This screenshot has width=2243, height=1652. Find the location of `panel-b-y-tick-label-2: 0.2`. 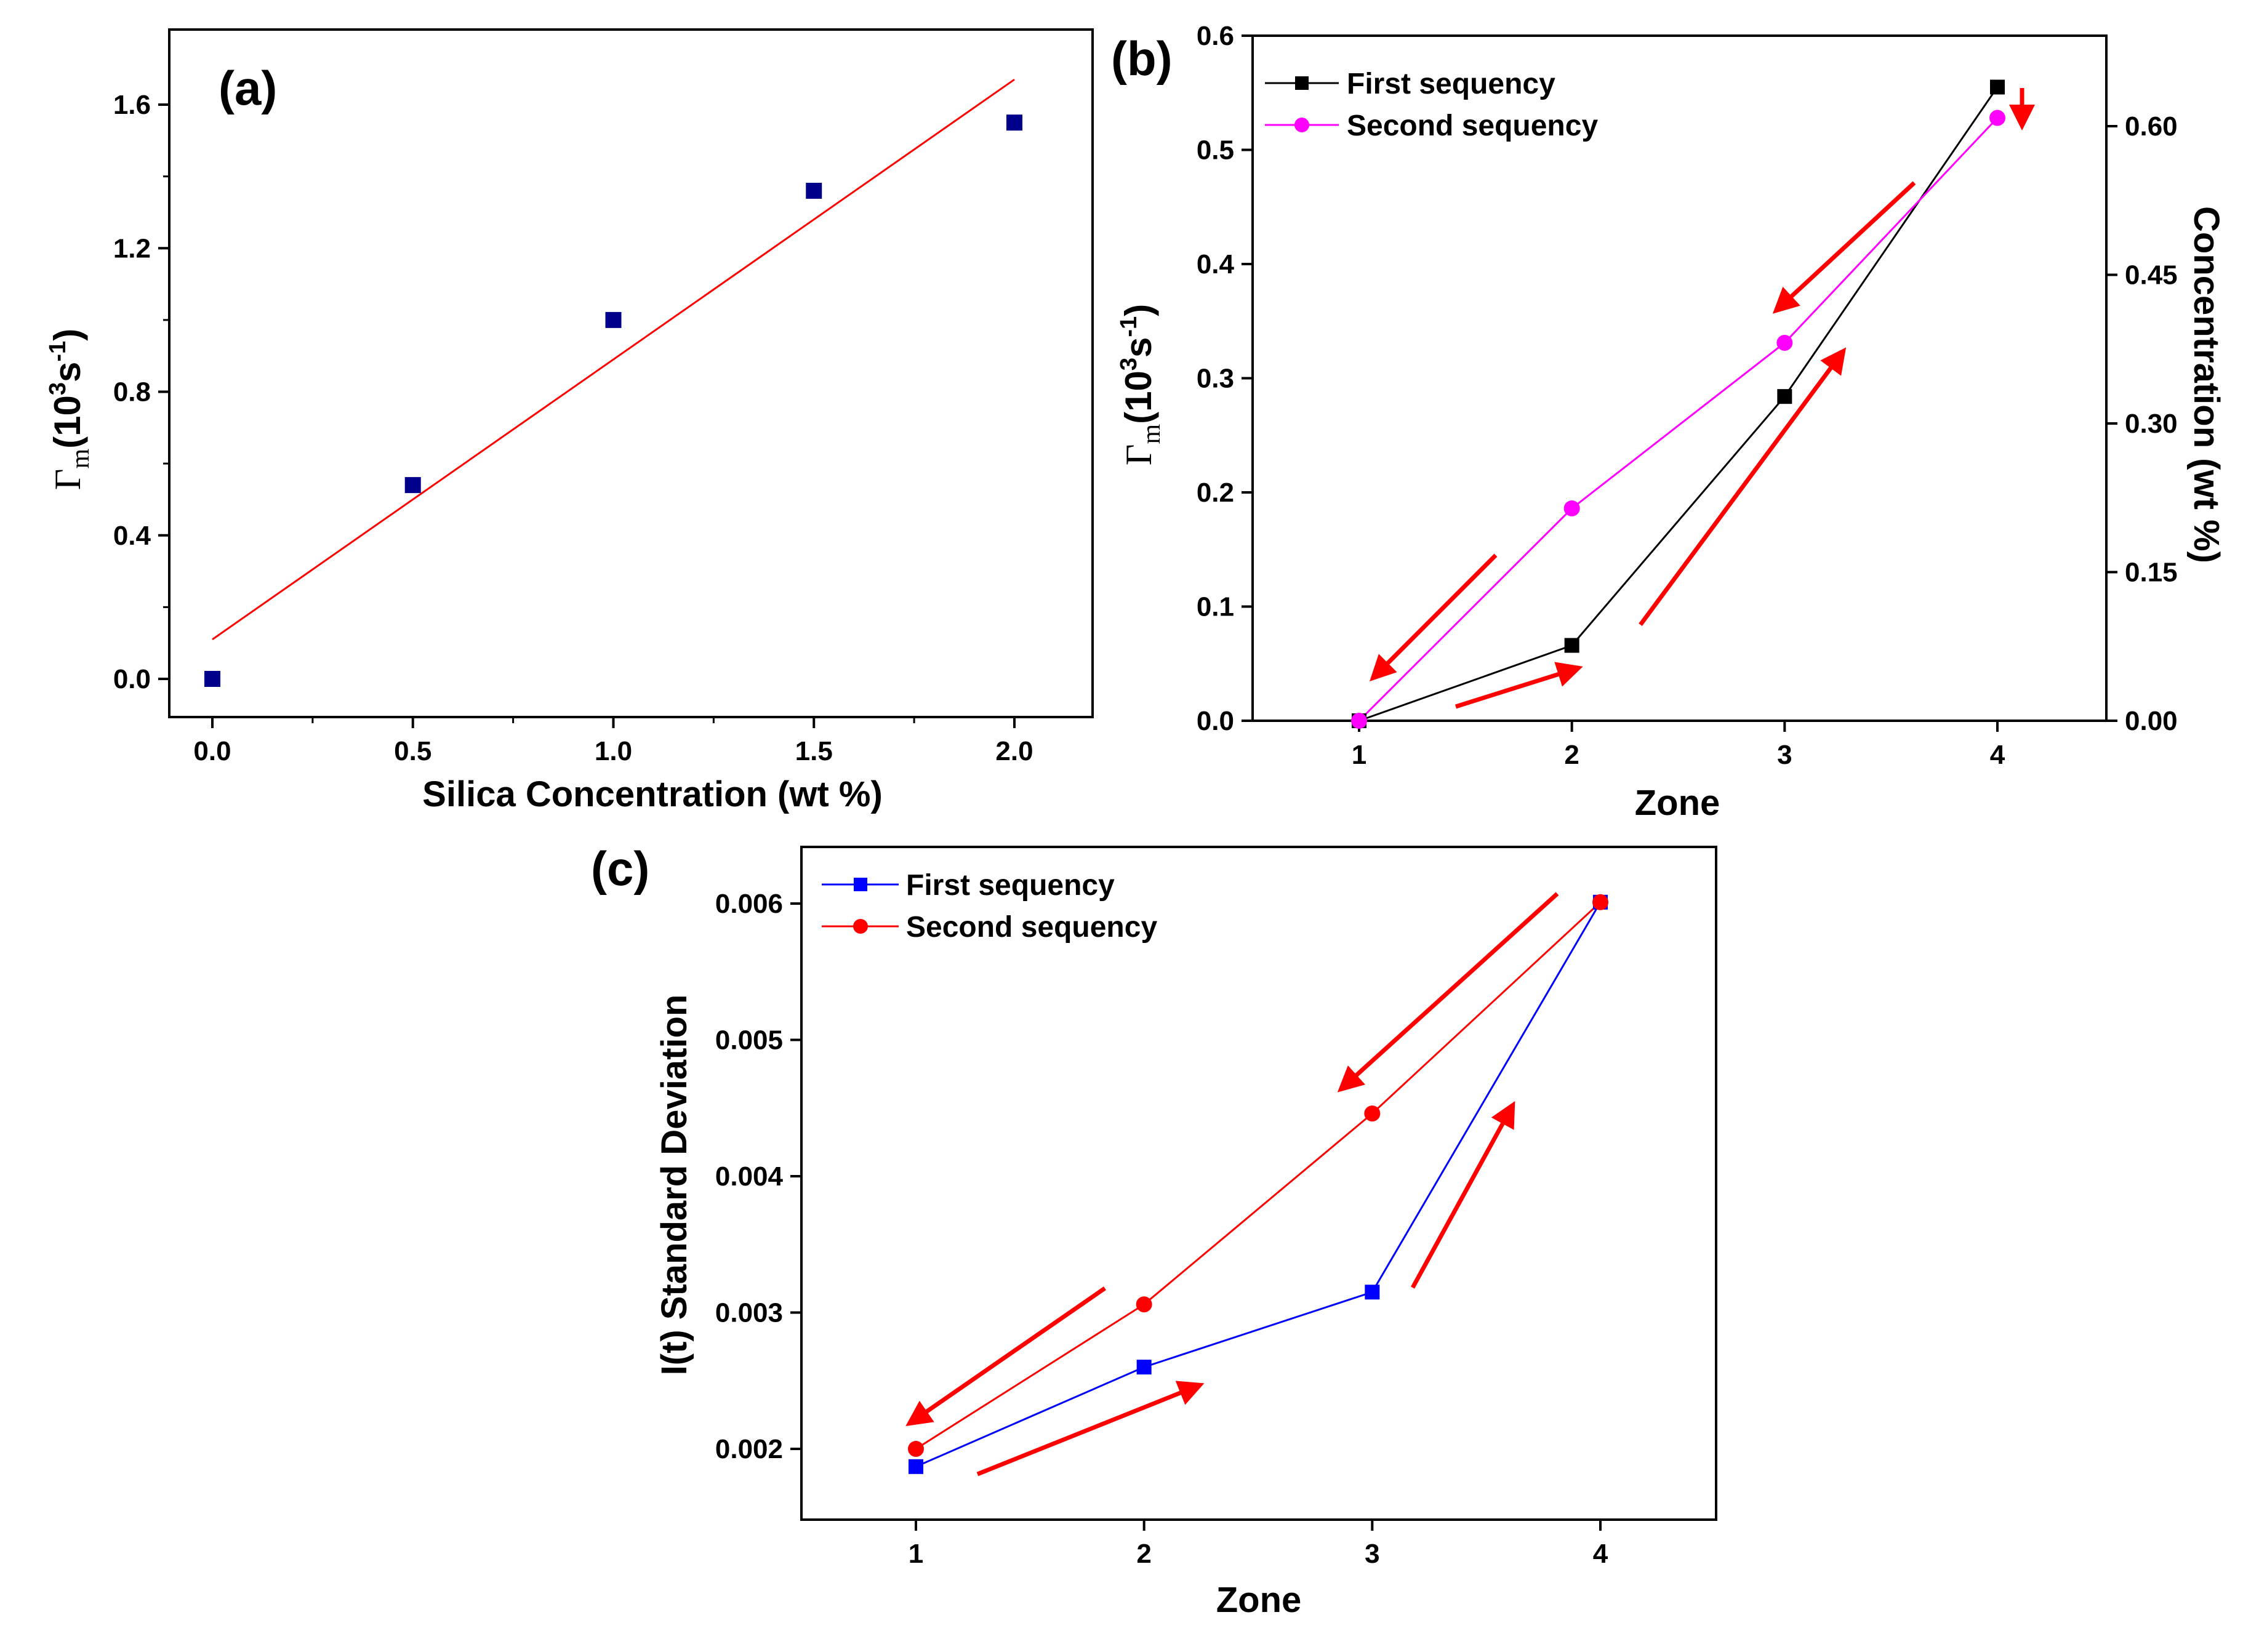

panel-b-y-tick-label-2: 0.2 is located at coordinates (1215, 493).